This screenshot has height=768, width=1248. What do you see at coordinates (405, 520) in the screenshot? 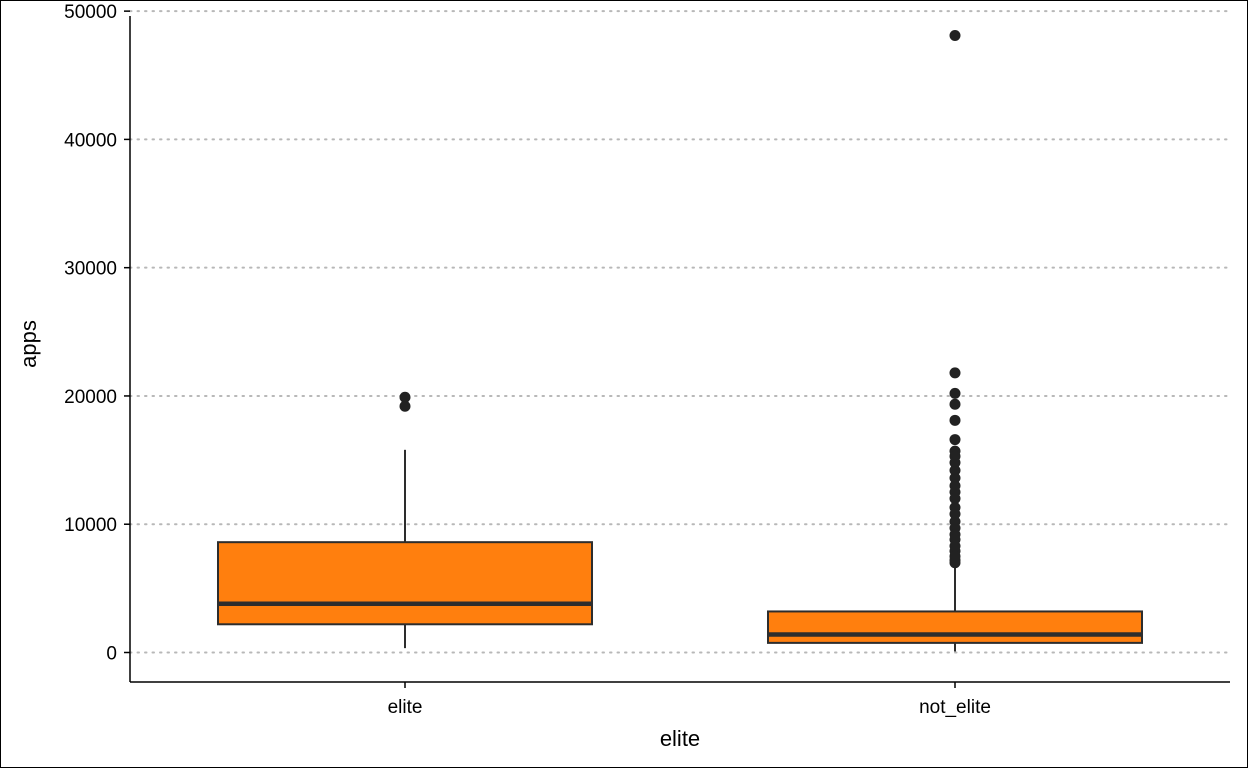
I see `box-elite` at bounding box center [405, 520].